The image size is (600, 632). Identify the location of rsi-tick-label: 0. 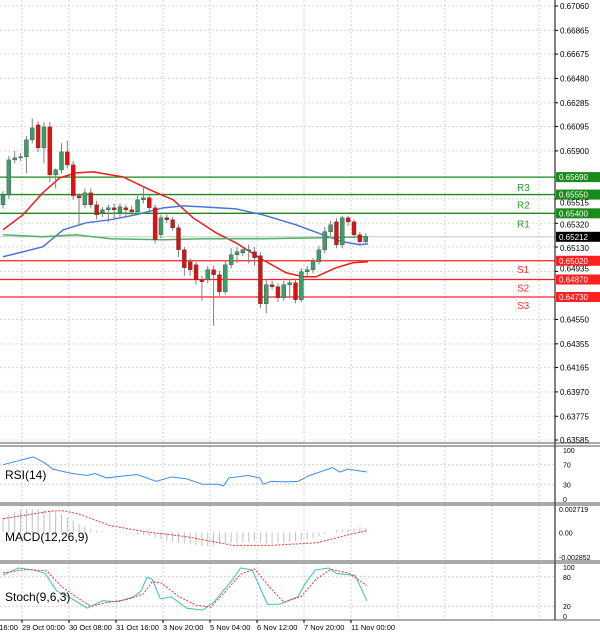
(565, 500).